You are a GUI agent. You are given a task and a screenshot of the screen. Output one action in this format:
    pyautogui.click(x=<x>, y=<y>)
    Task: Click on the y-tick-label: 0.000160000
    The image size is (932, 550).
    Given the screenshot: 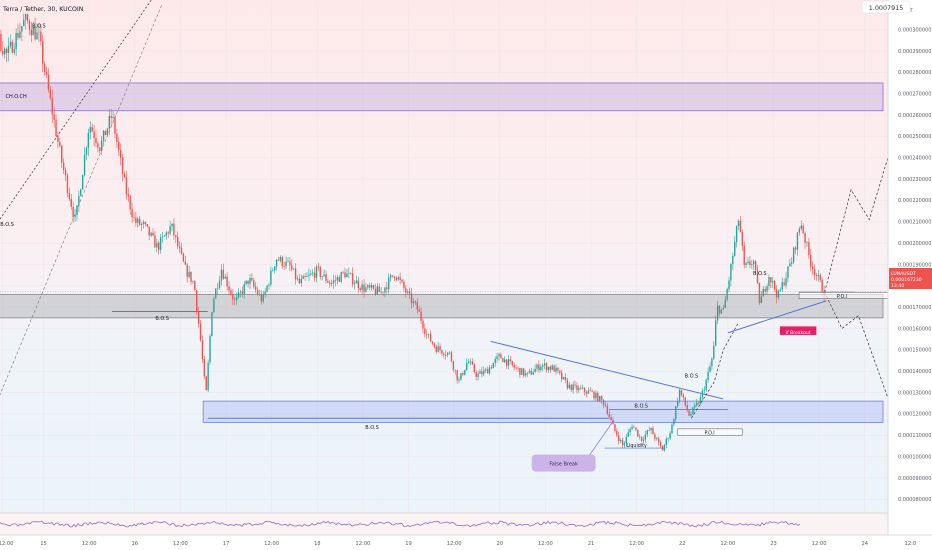 What is the action you would take?
    pyautogui.click(x=914, y=329)
    